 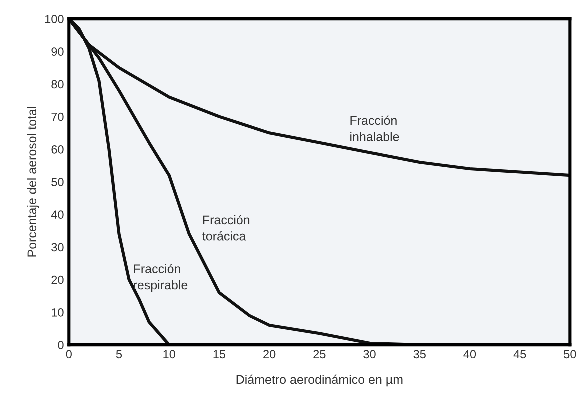 I want to click on x-tick-label: 0, so click(x=69, y=354).